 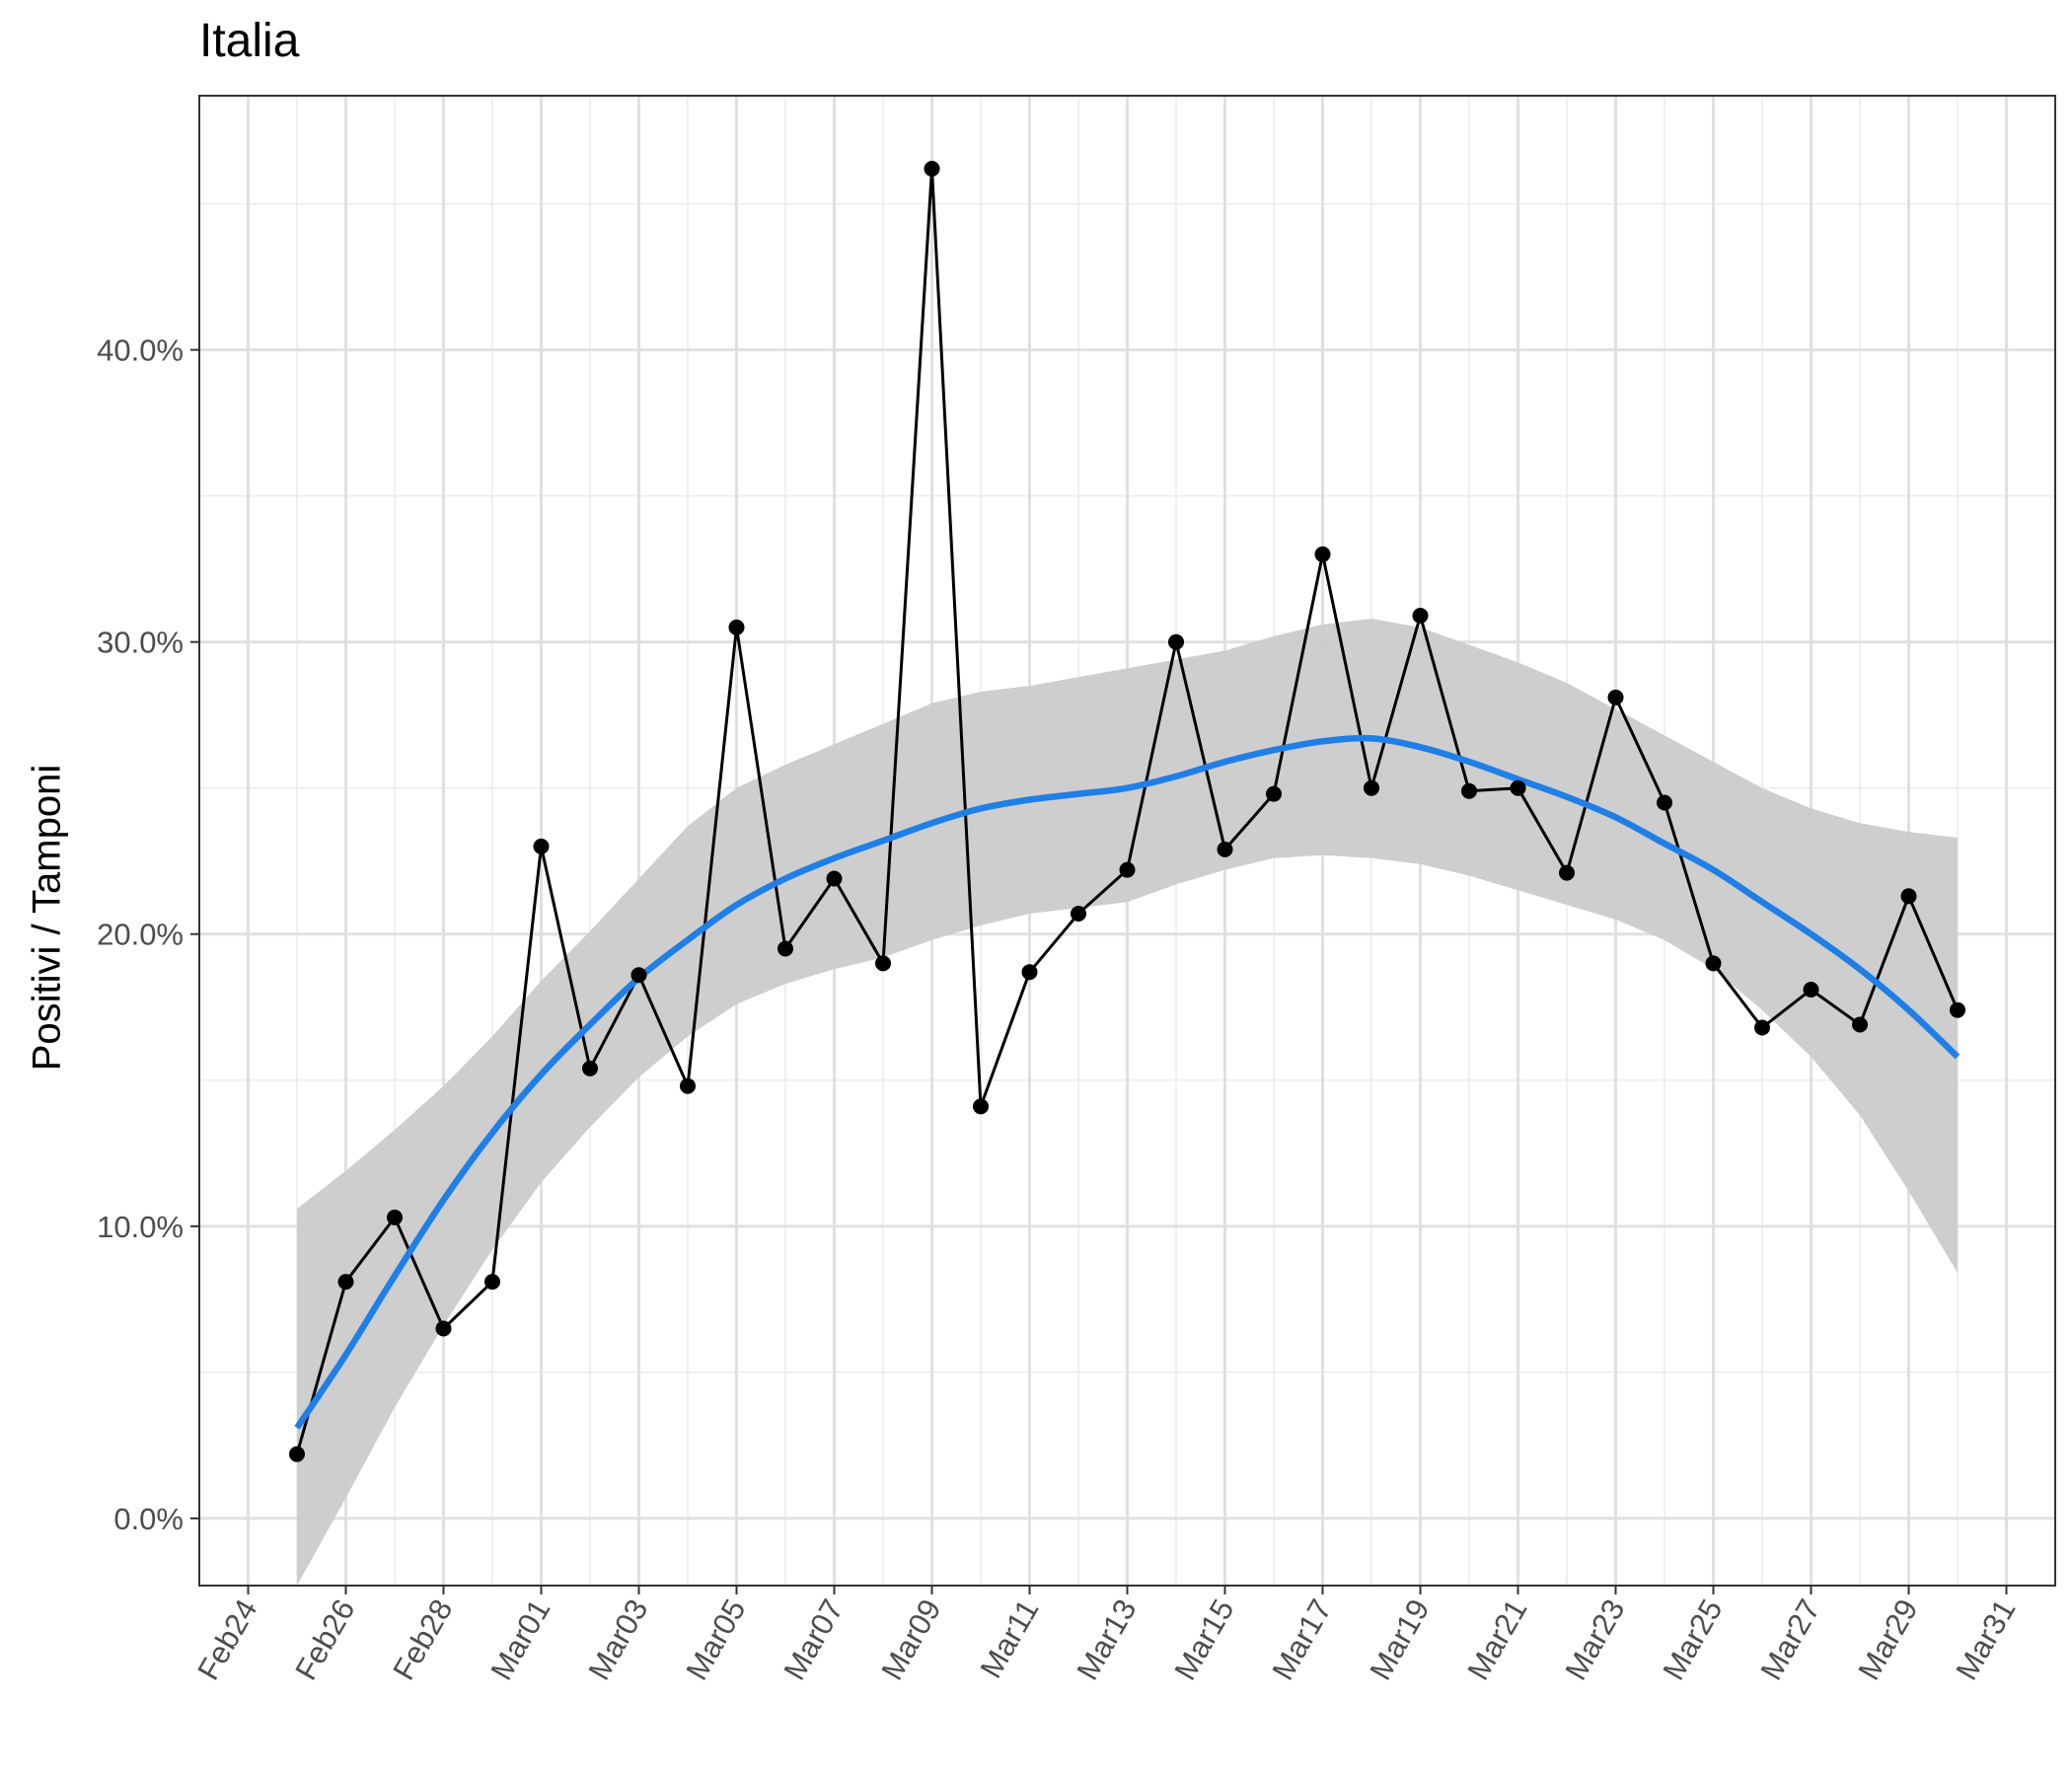 What do you see at coordinates (520, 1640) in the screenshot?
I see `x-tick-label: Mar01` at bounding box center [520, 1640].